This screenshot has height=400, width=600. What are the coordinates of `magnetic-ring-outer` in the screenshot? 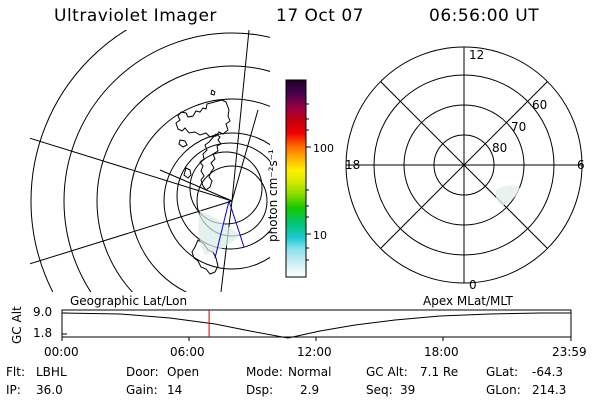 It's located at (223, 196).